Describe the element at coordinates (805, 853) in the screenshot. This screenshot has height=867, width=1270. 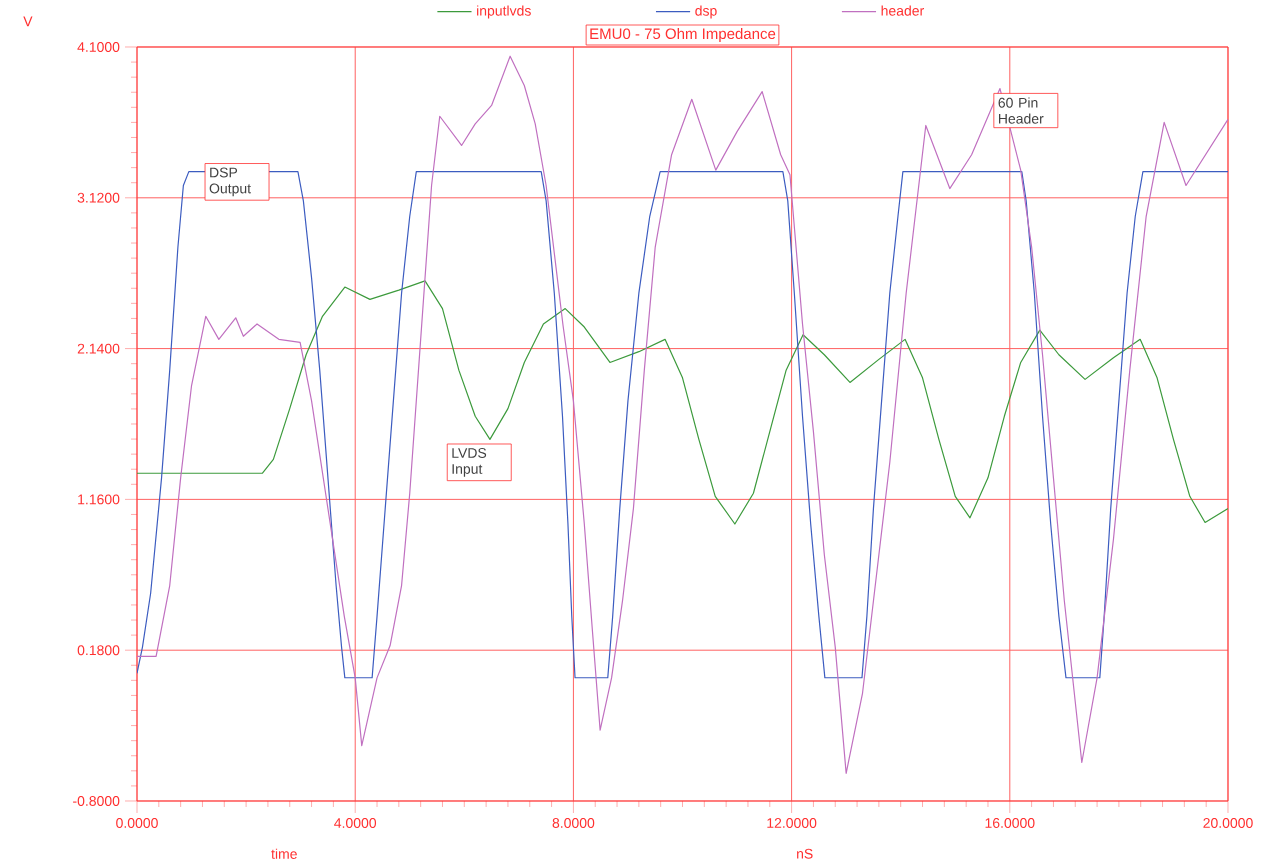
I see `text: nS` at that location.